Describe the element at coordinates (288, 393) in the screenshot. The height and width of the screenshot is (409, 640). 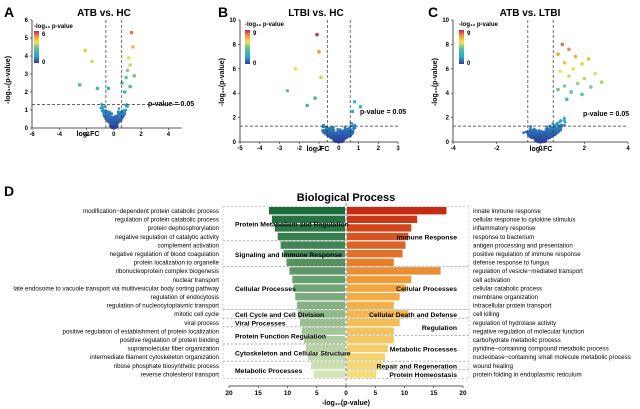
I see `x-tick-label: 10` at that location.